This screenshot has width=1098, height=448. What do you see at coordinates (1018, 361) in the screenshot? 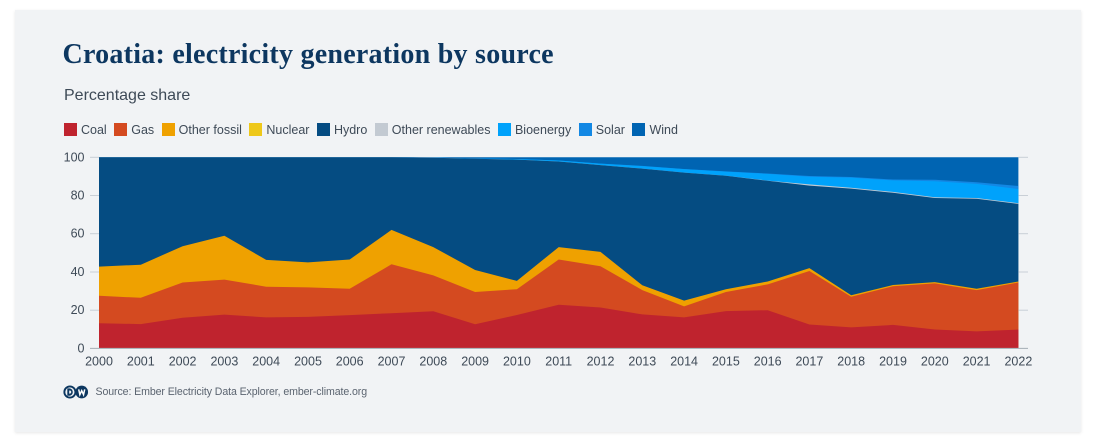
I see `svg-text: 2022` at bounding box center [1018, 361].